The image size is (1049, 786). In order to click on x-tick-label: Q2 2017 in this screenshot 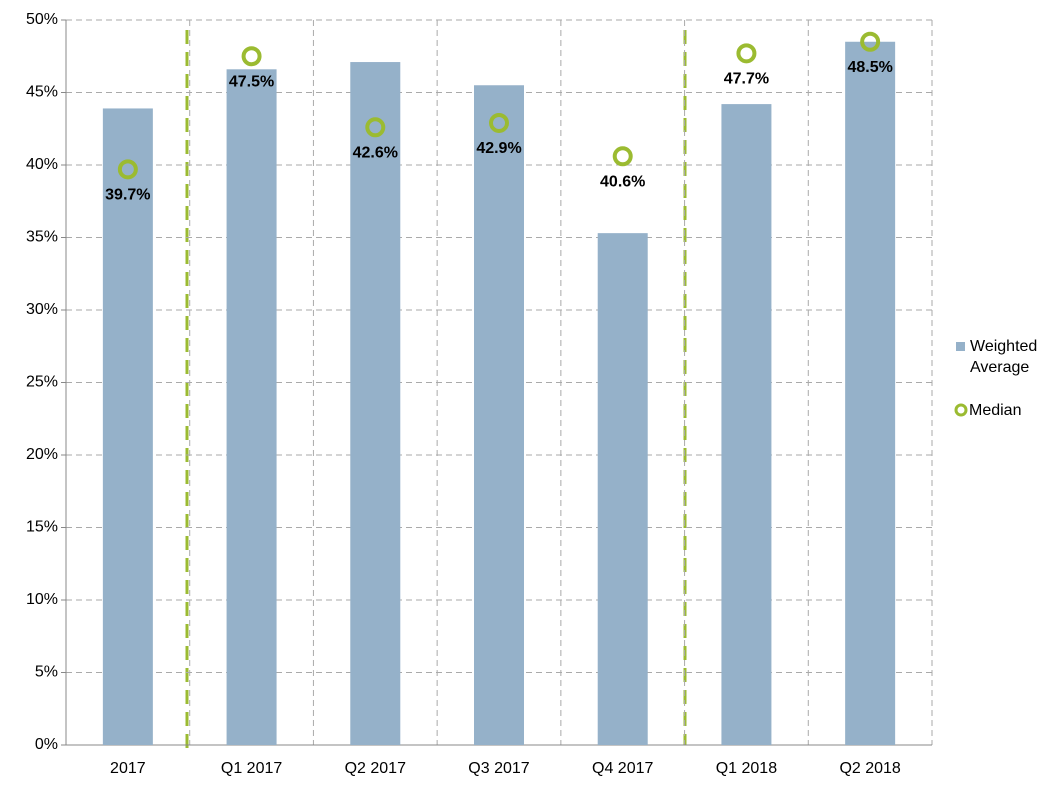, I will do `click(375, 768)`.